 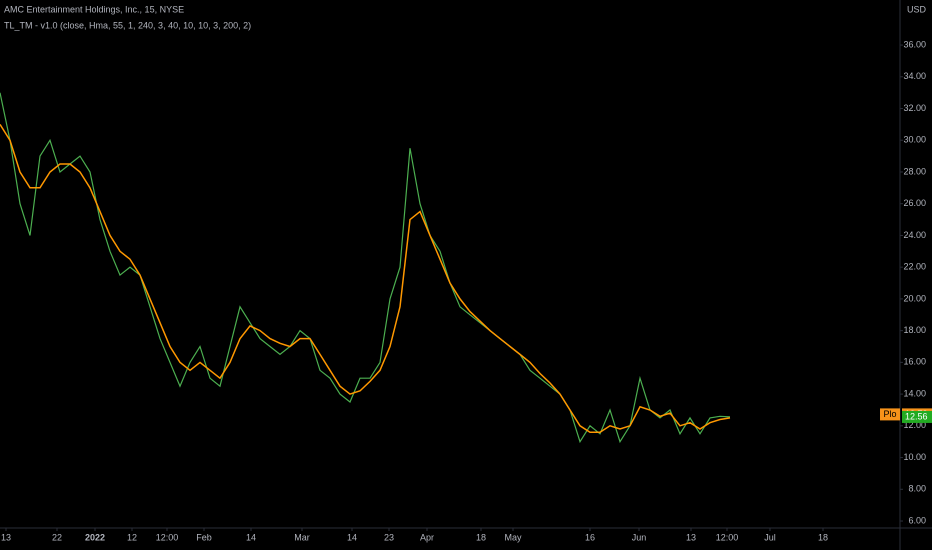 I want to click on y-tick-label: 18.00, so click(x=914, y=330).